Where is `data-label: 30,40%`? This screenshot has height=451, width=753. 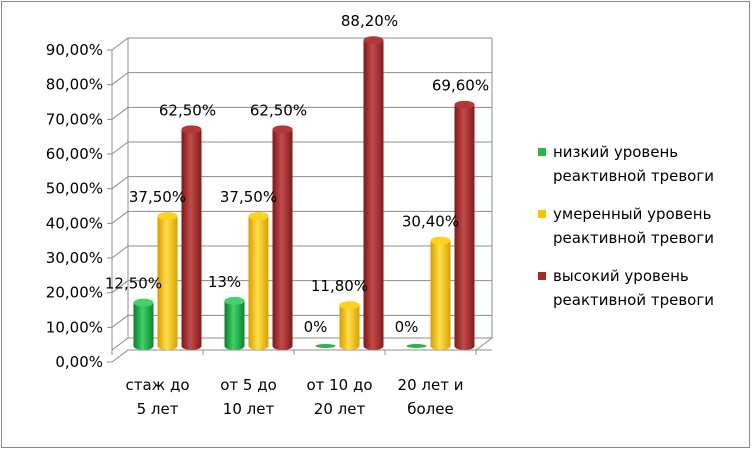
data-label: 30,40% is located at coordinates (430, 222).